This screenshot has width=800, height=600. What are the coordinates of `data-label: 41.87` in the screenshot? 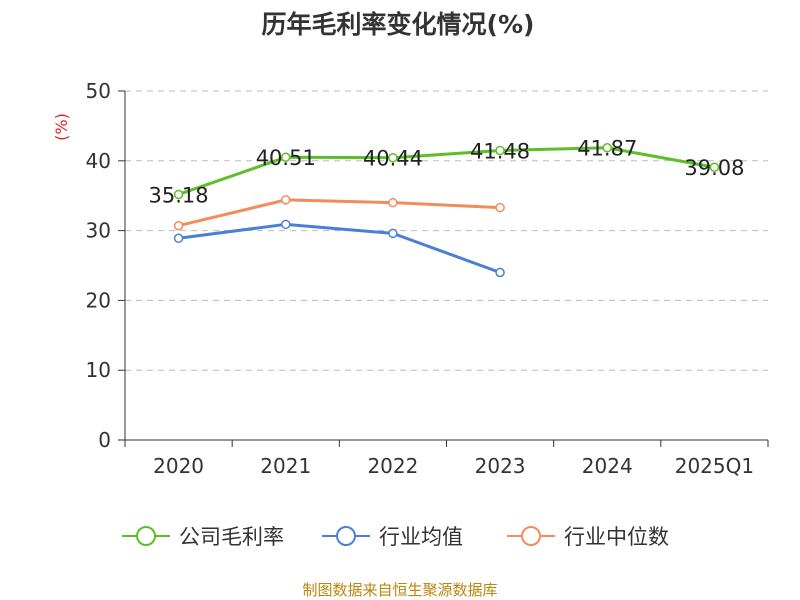 It's located at (607, 149).